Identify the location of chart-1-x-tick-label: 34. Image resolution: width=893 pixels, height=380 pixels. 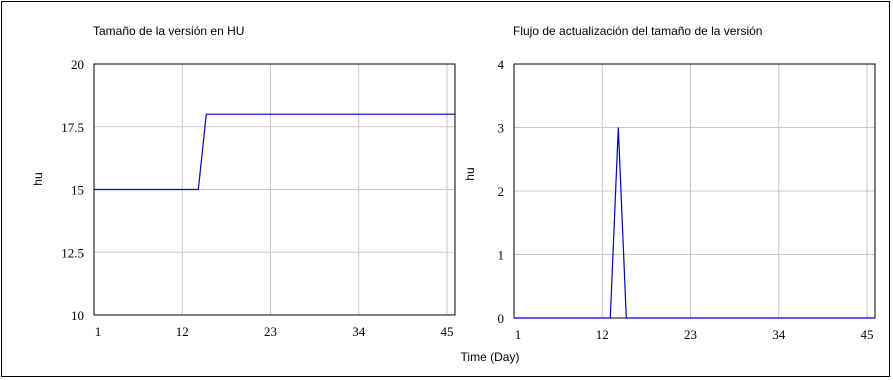
(359, 331).